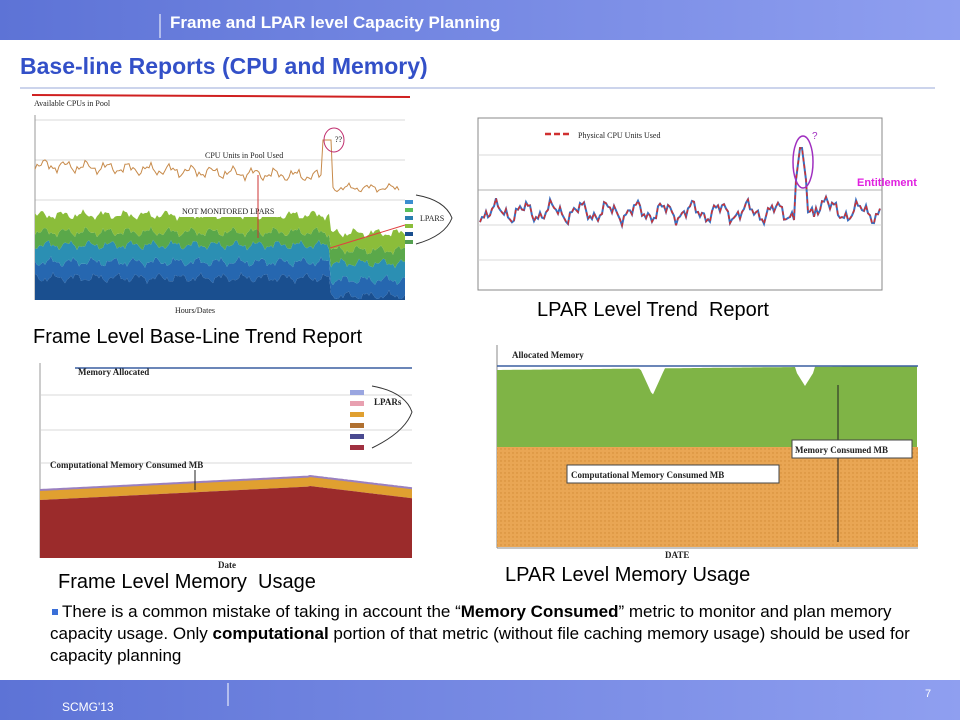 The image size is (960, 720). What do you see at coordinates (653, 310) in the screenshot?
I see `caption: LPAR Level Trend Report` at bounding box center [653, 310].